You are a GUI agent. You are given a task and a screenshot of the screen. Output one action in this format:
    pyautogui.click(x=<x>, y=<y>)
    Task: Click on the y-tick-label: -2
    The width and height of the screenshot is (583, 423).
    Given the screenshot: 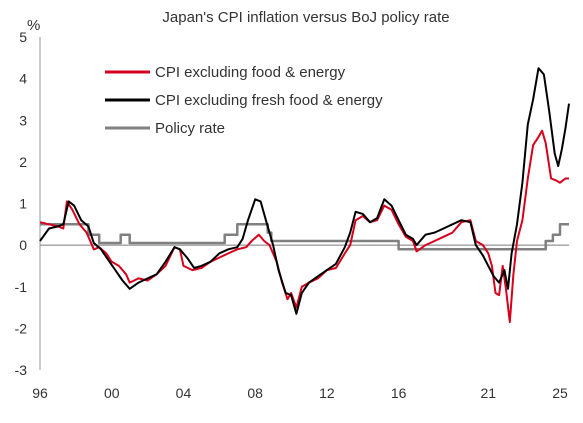 What is the action you would take?
    pyautogui.click(x=21, y=328)
    